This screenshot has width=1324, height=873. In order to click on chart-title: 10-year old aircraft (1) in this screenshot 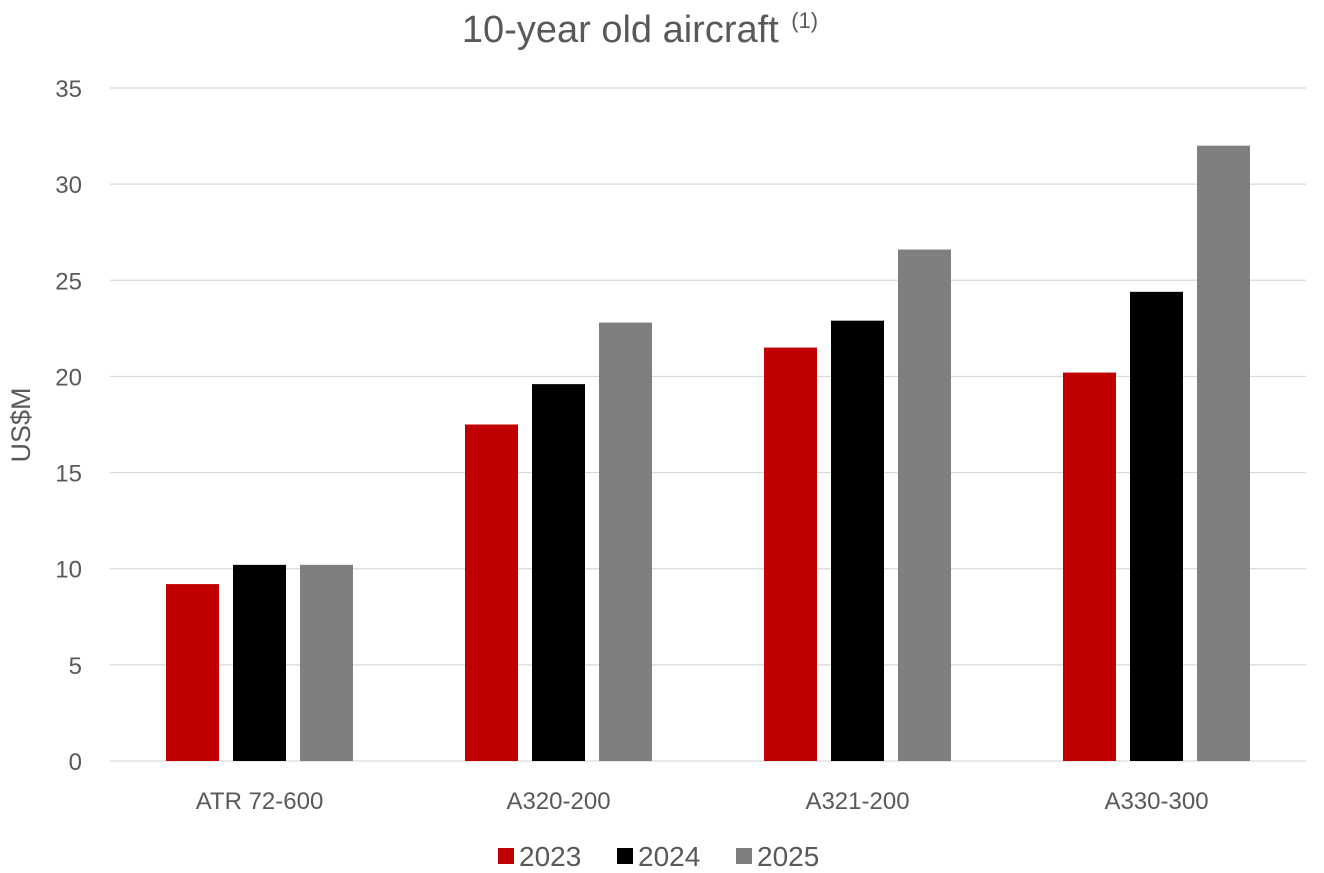, I will do `click(640, 29)`.